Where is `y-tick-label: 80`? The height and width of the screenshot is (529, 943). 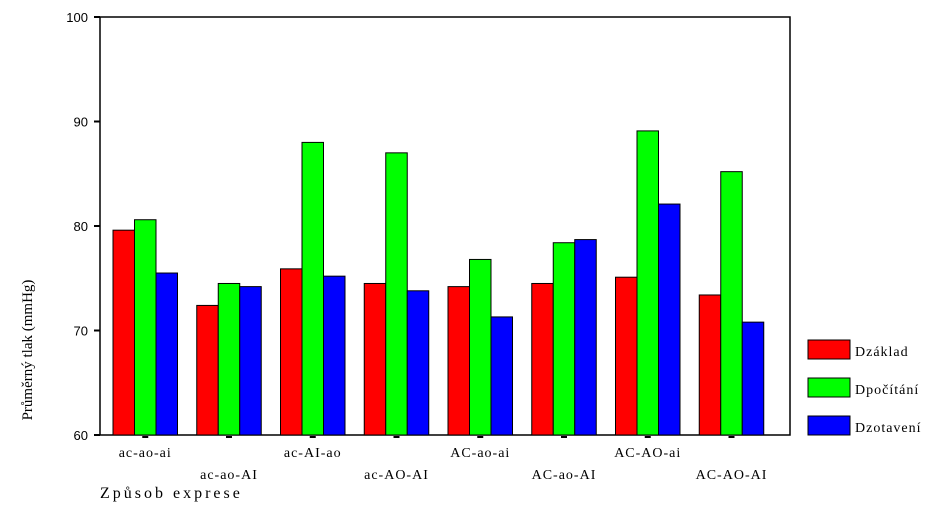
y-tick-label: 80 is located at coordinates (81, 226).